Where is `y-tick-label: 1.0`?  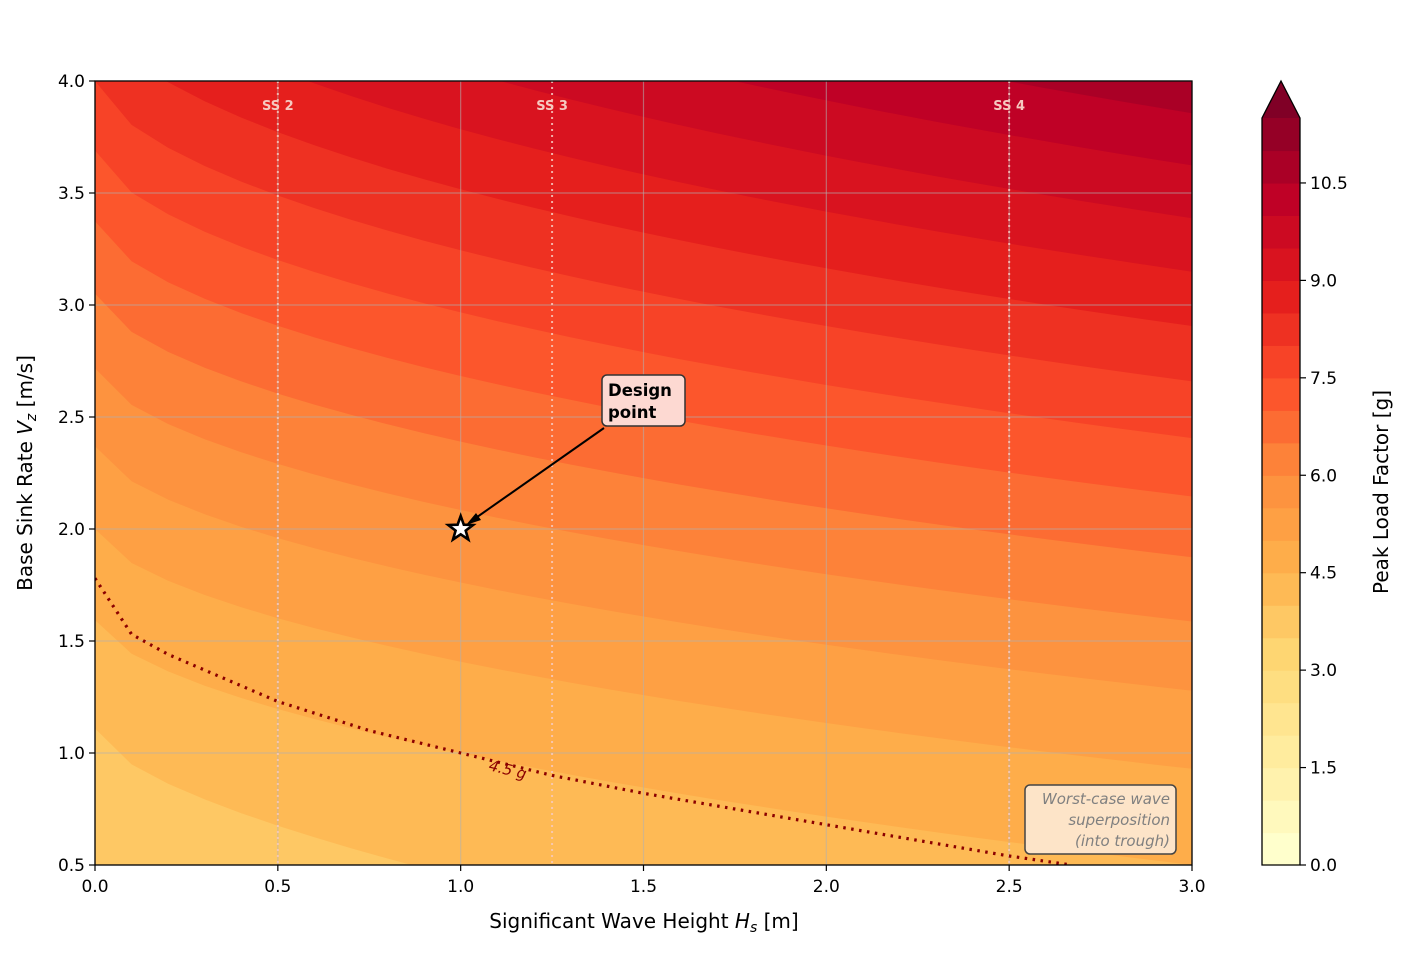 y-tick-label: 1.0 is located at coordinates (71, 754).